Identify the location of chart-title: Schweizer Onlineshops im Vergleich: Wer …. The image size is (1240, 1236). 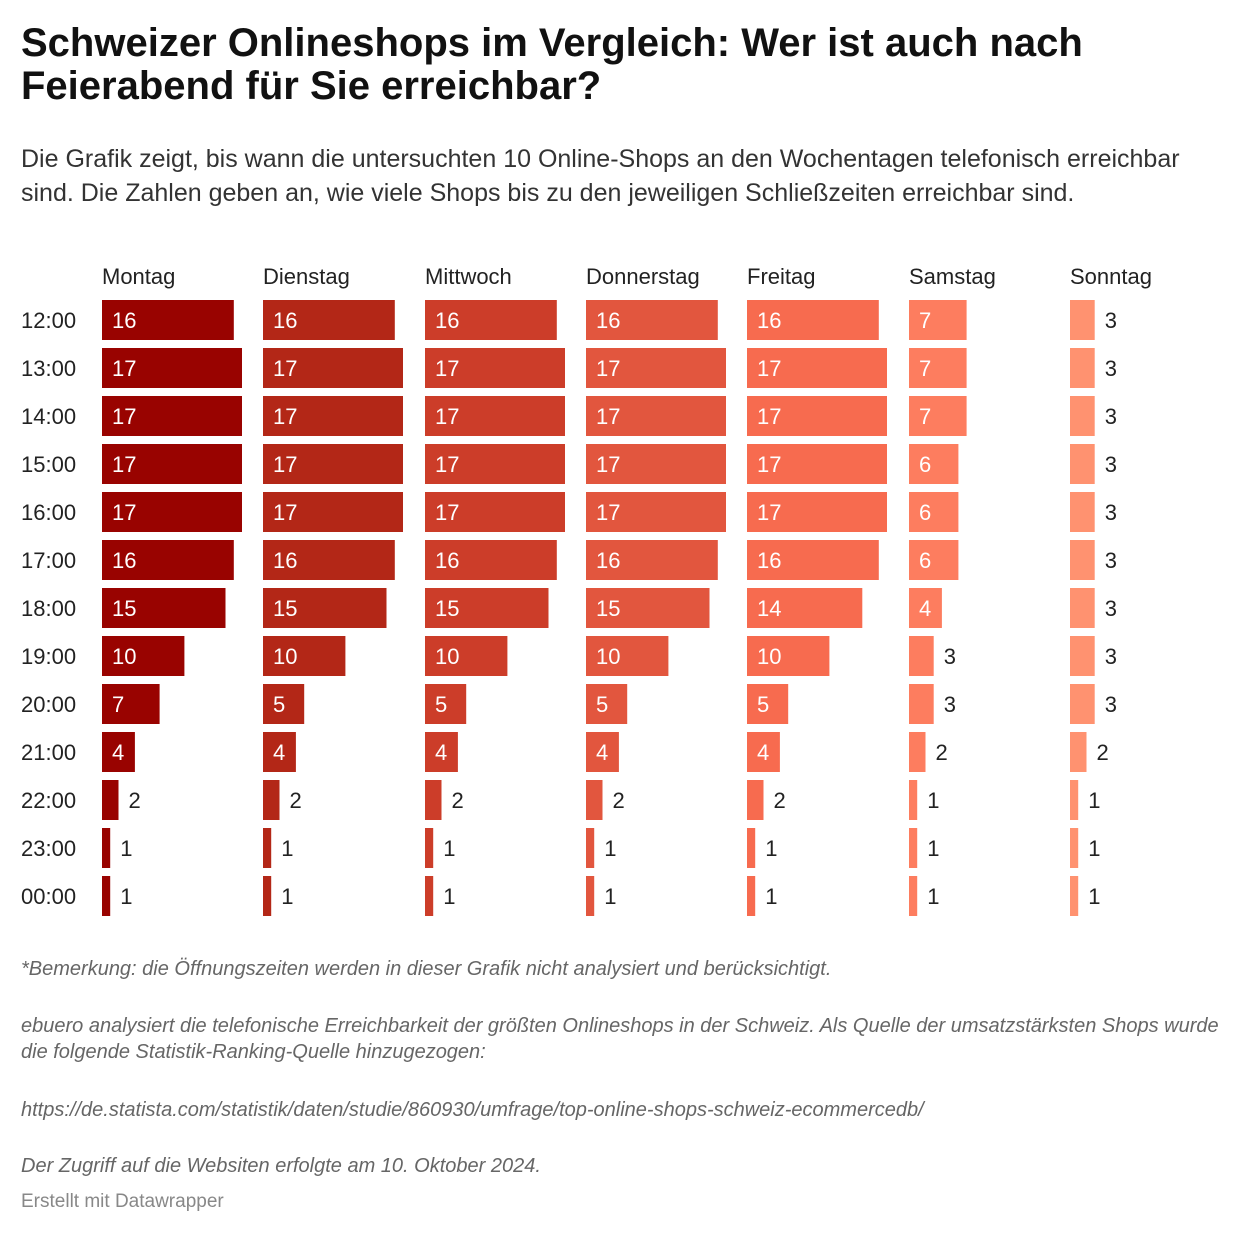
(552, 64).